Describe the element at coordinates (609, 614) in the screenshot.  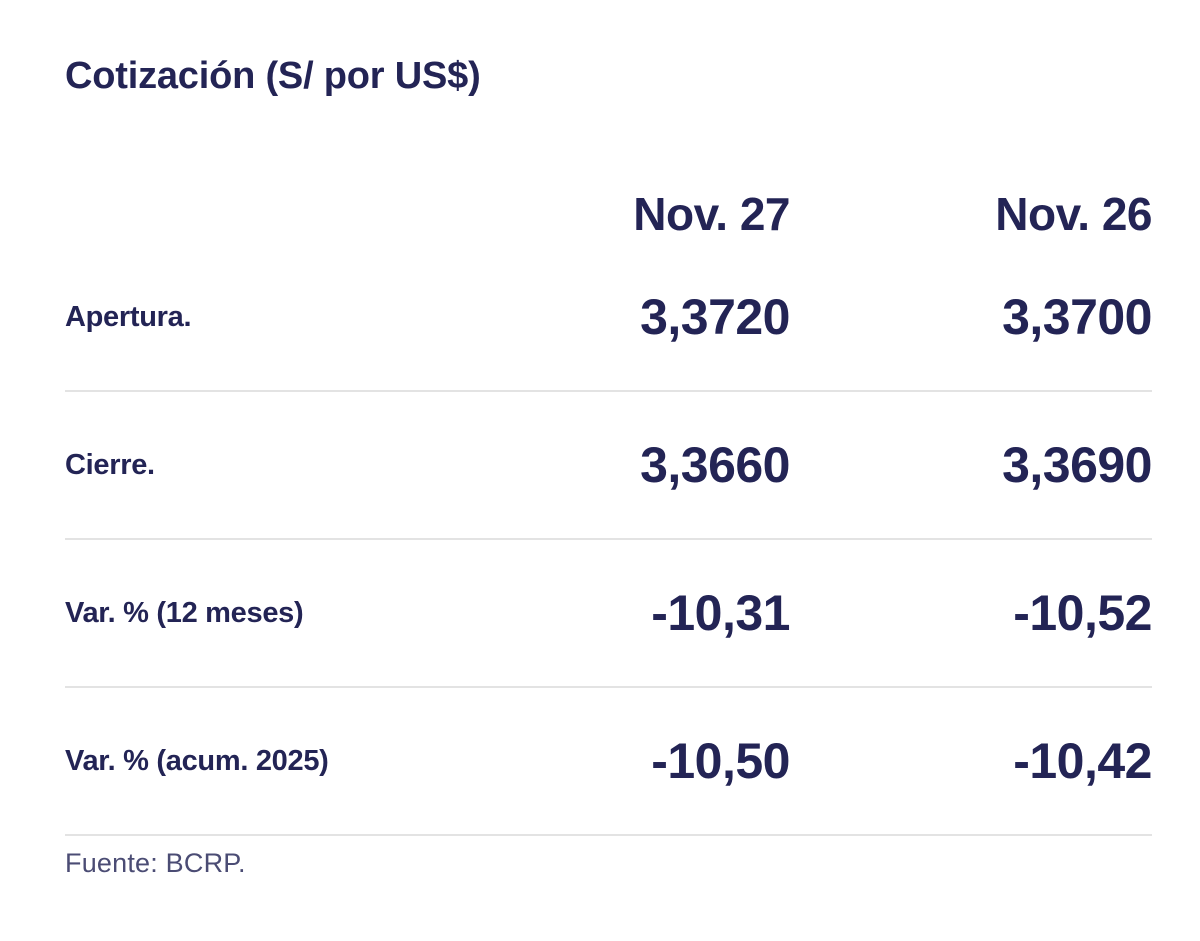
I see `table-row-var-12-meses: Var. % (12 meses) -10,31 -10,52` at that location.